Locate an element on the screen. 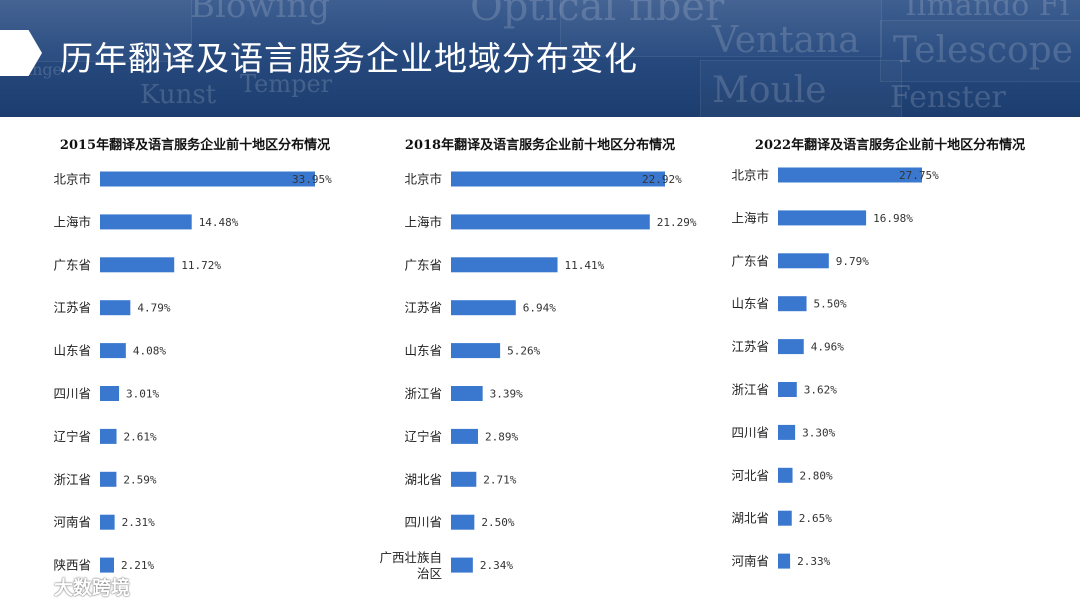  data-label: 27.75% is located at coordinates (919, 175).